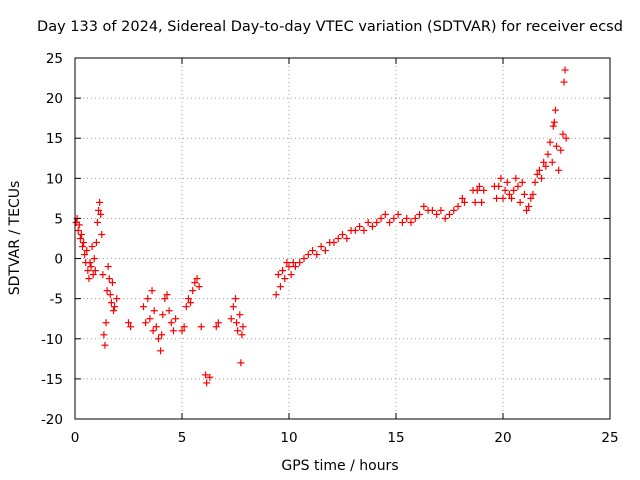 Image resolution: width=640 pixels, height=480 pixels. I want to click on y-tick-label: 20, so click(54, 99).